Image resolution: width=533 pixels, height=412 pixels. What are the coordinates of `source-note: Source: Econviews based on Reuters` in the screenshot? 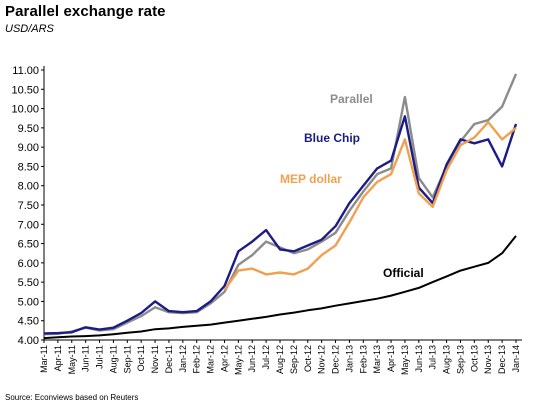 It's located at (72, 397).